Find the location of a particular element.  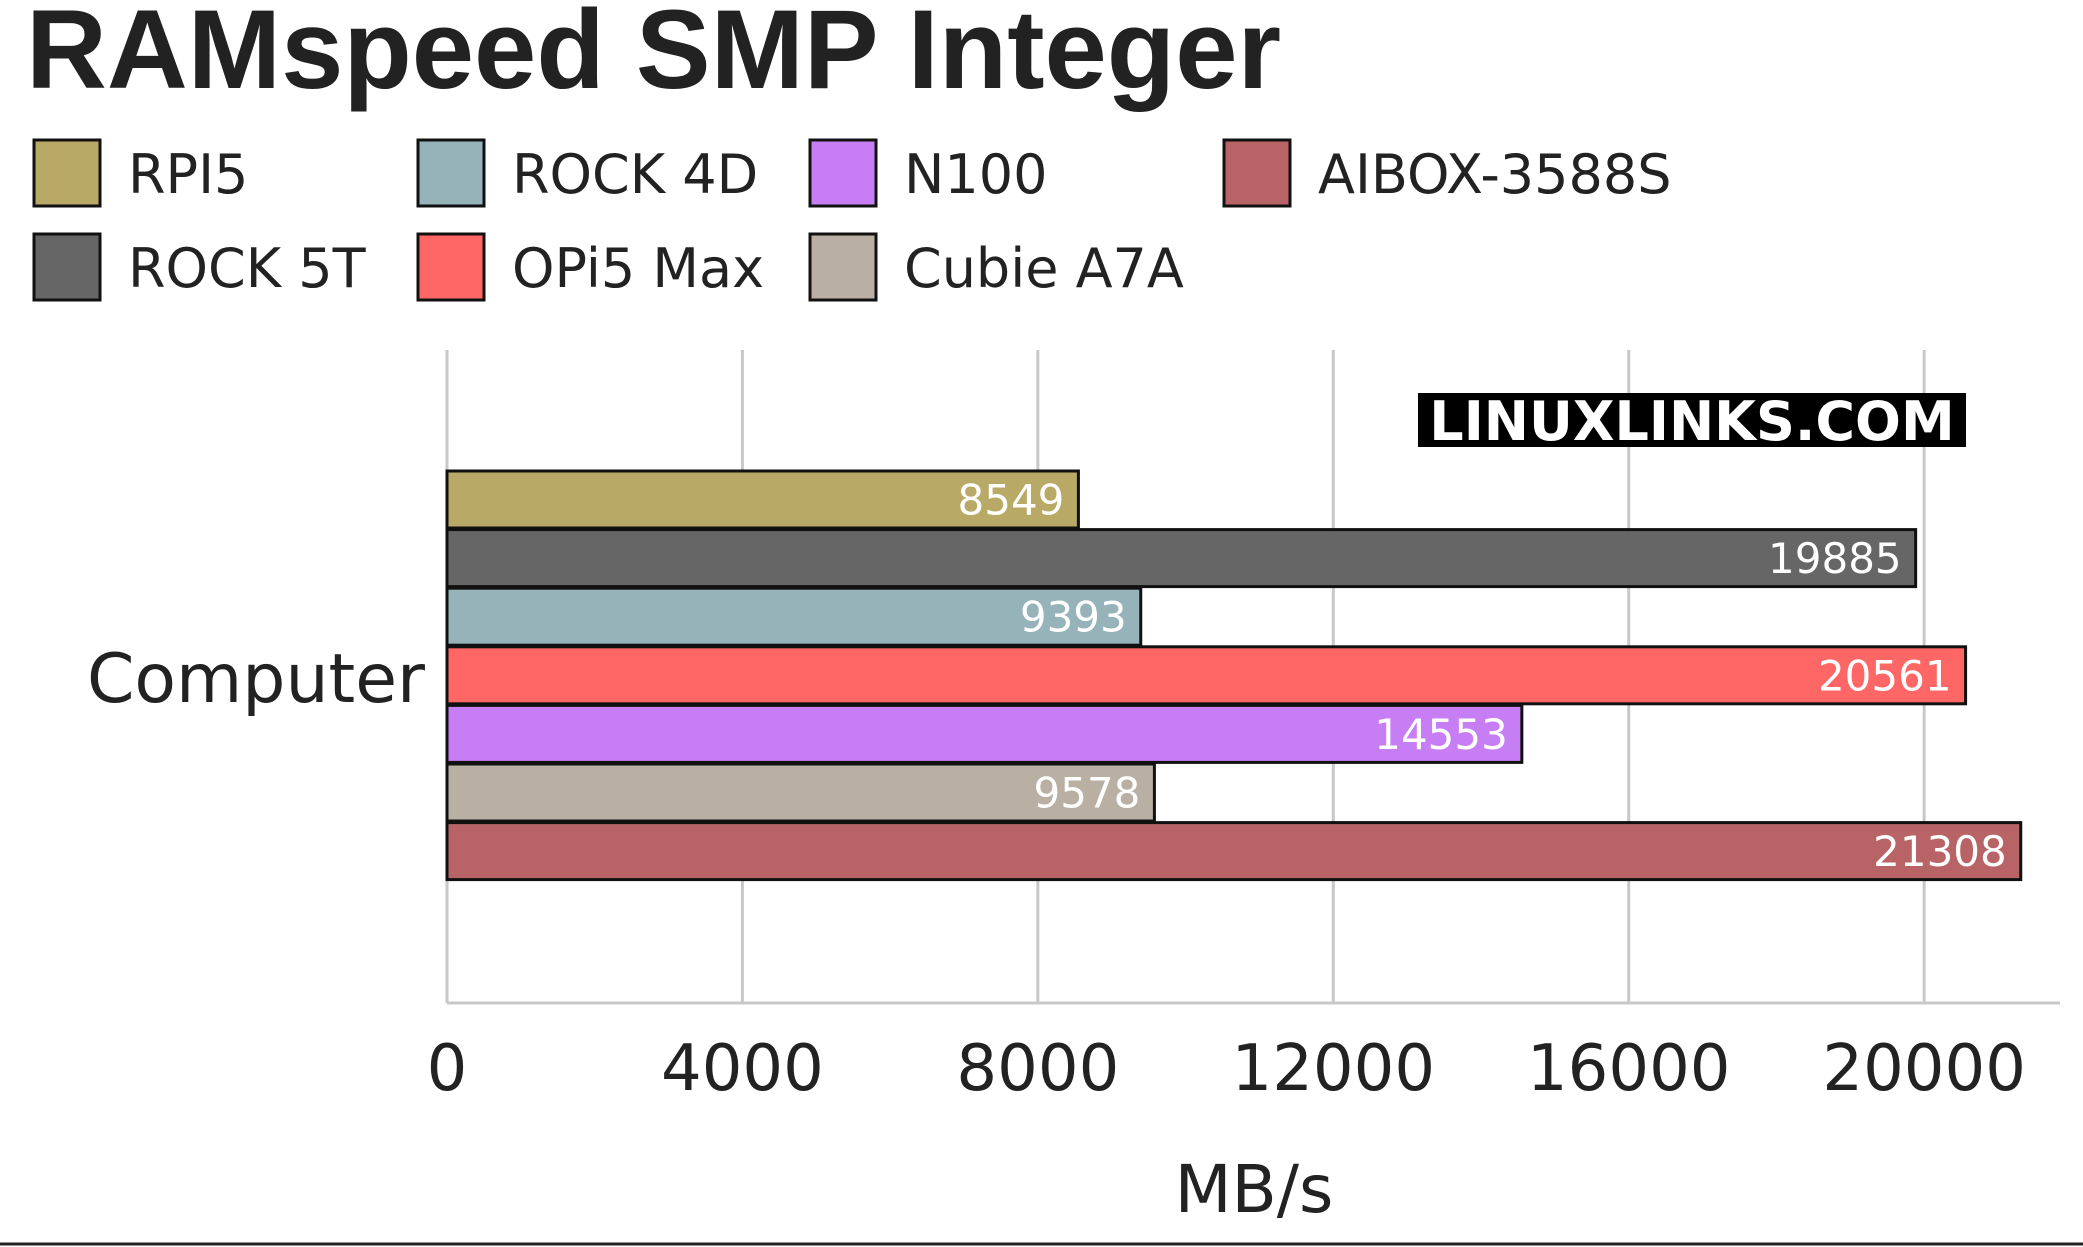

x-tick-label-20000: 20000 is located at coordinates (1924, 1069).